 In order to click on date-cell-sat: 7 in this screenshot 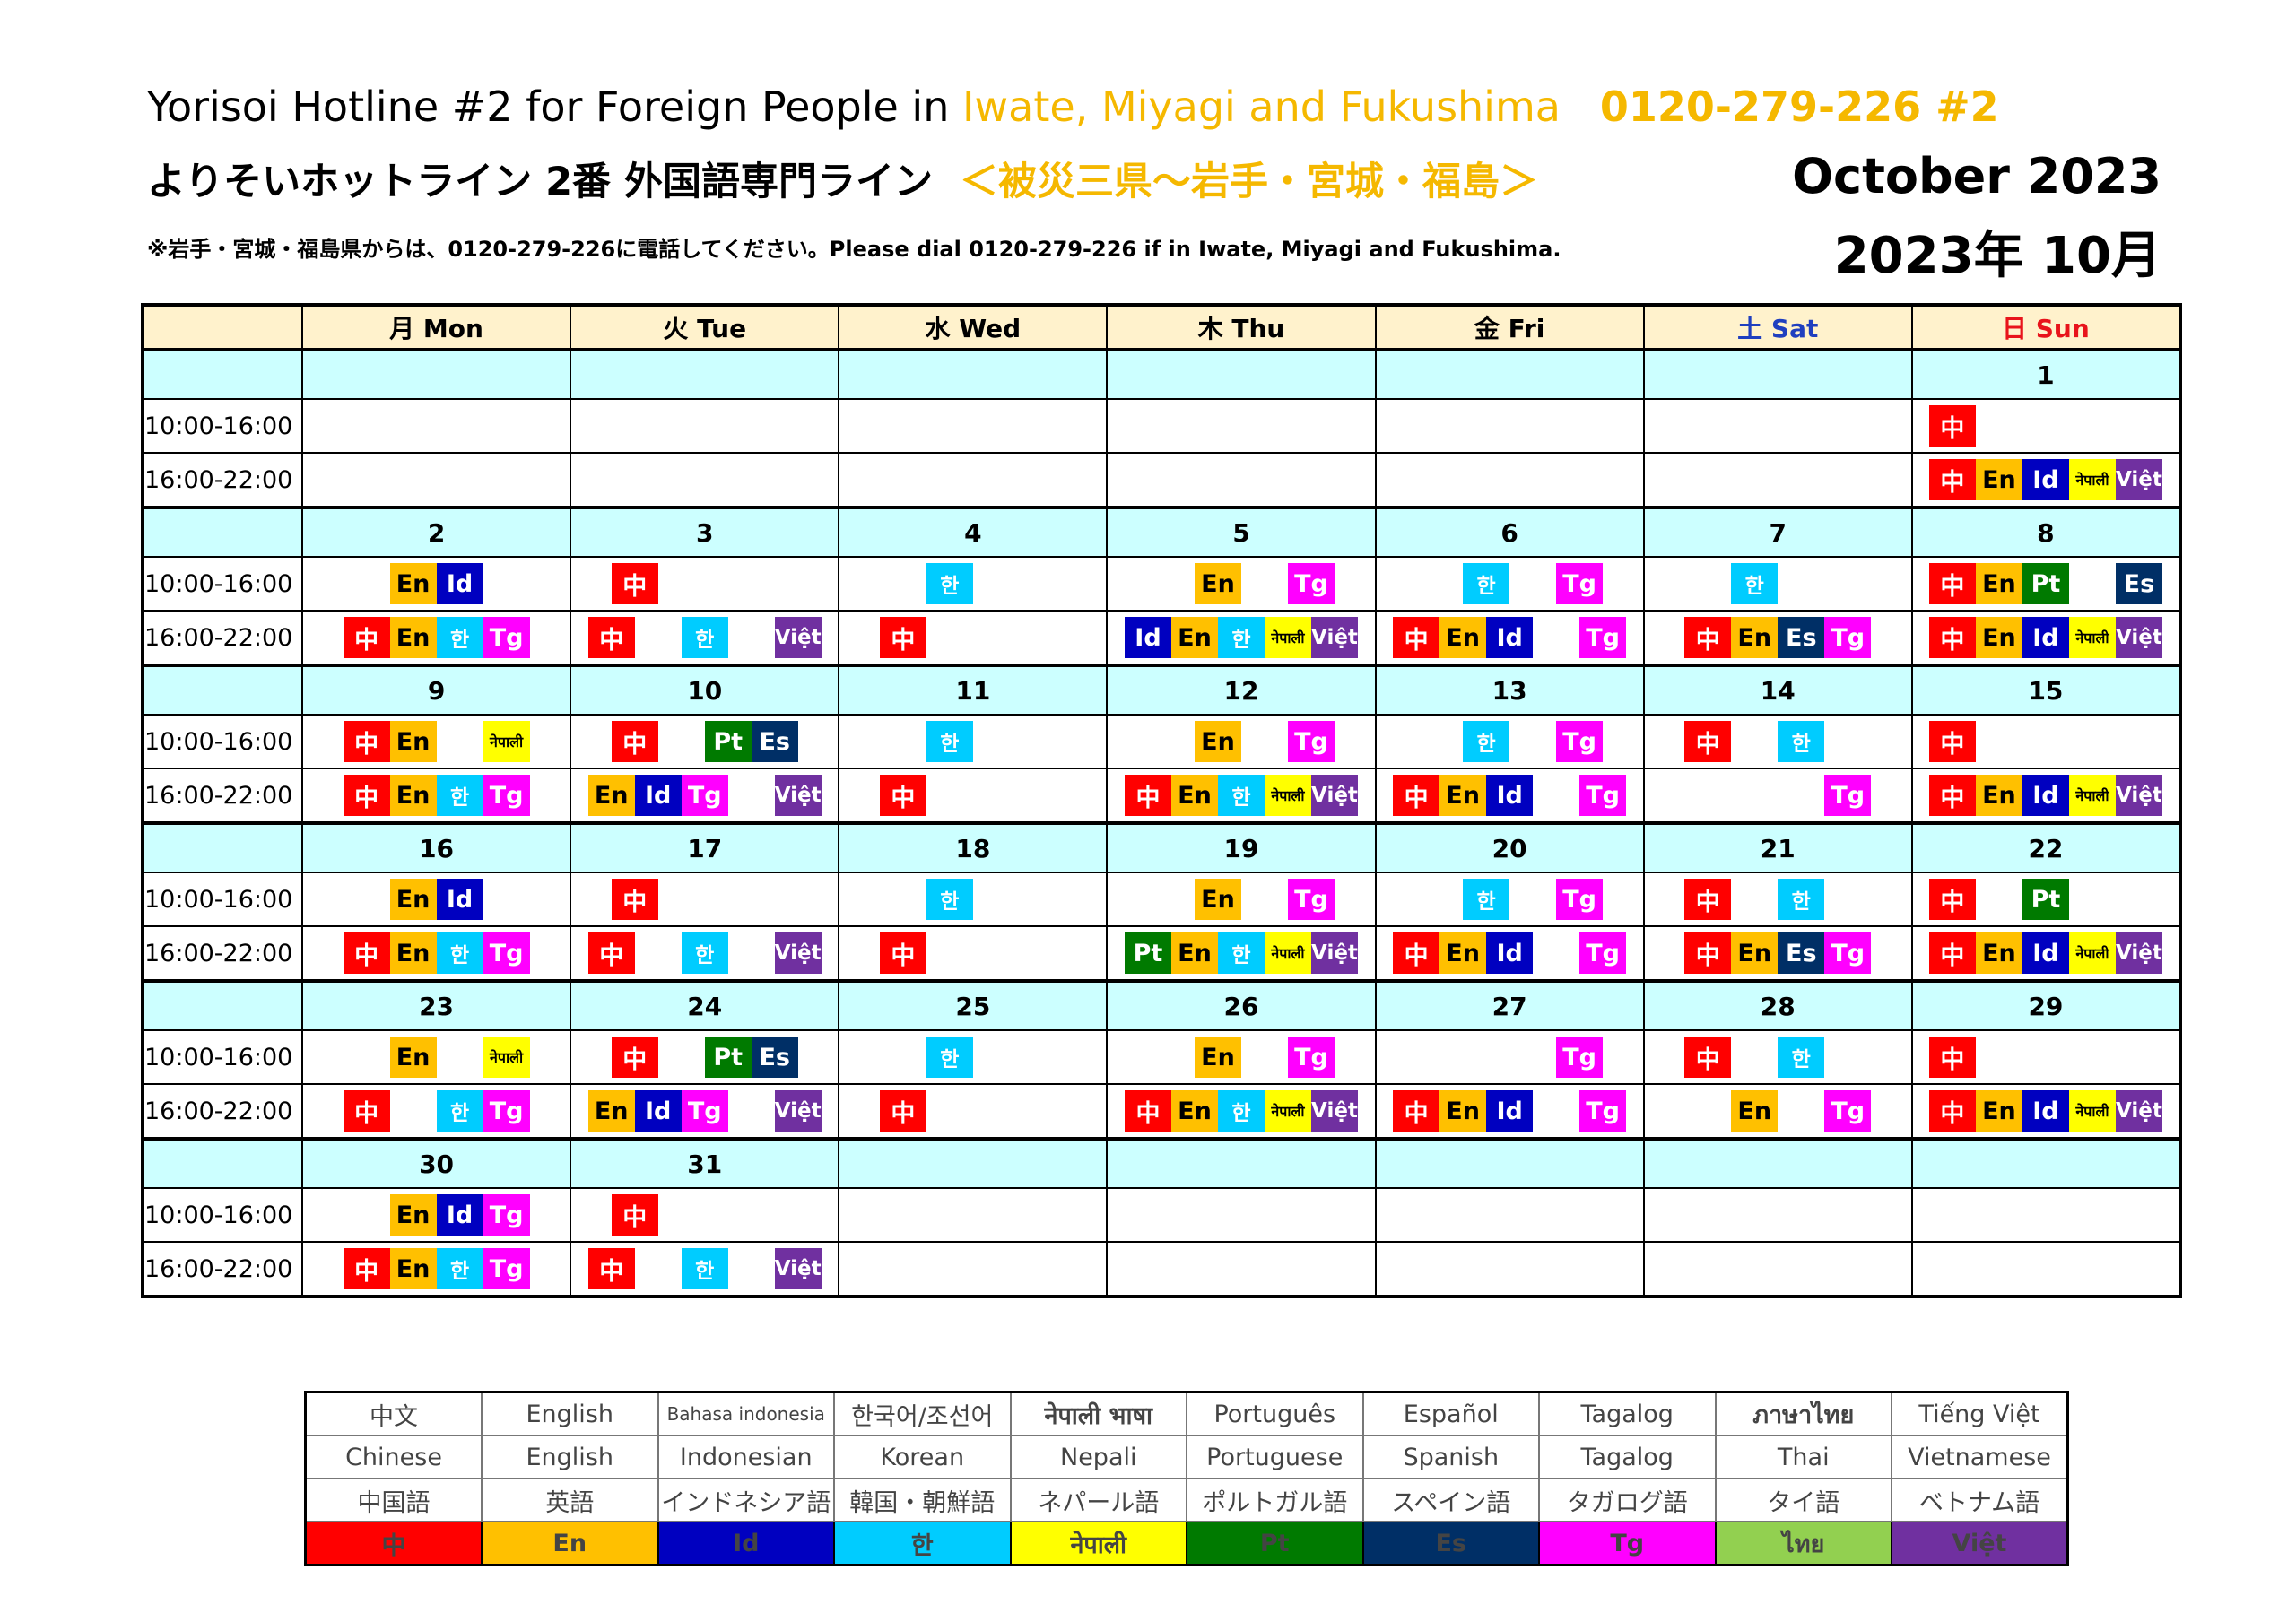, I will do `click(1777, 532)`.